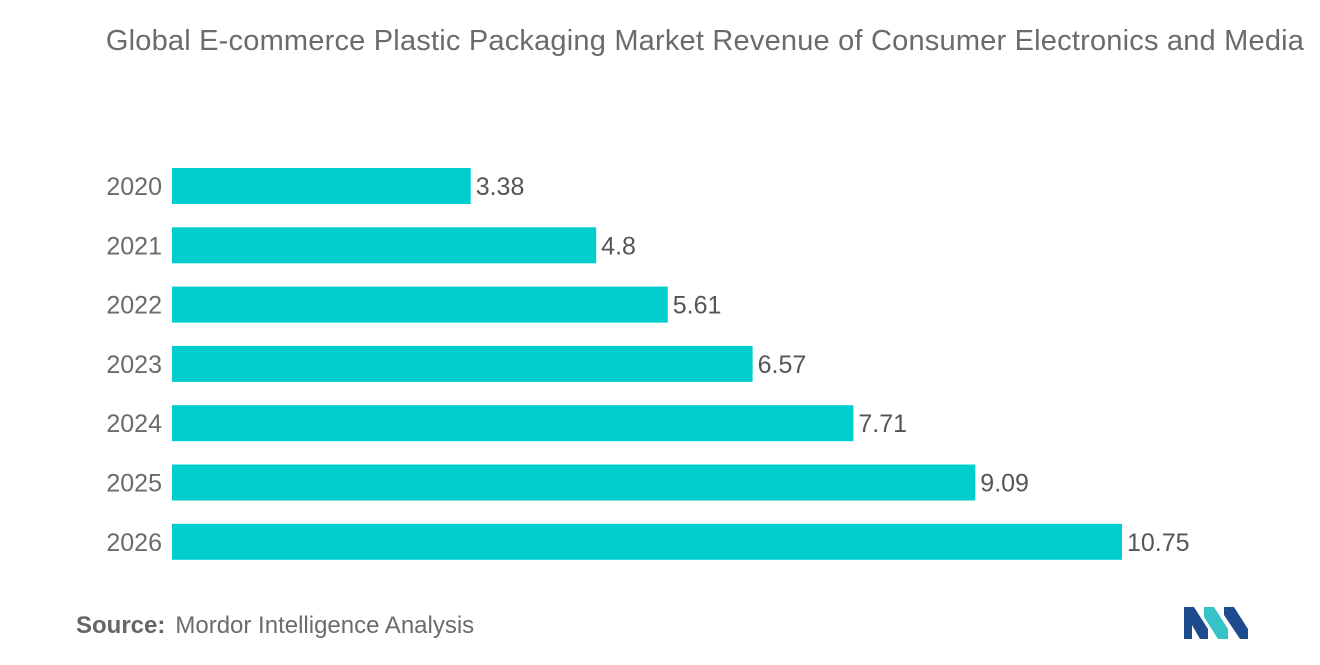  I want to click on logo-shape-left, so click(1196, 623).